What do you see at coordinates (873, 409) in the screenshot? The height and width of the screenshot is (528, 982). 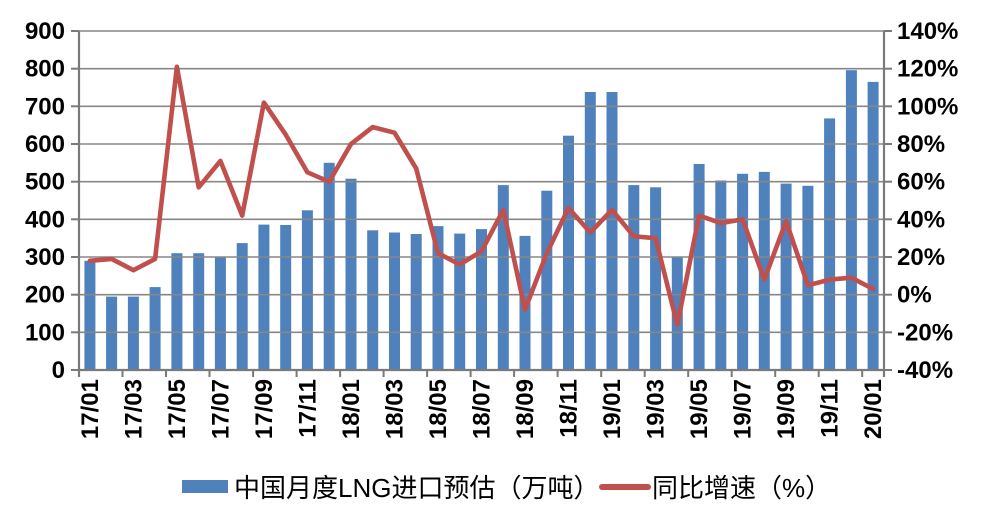 I see `x-axis-label: 20/01` at bounding box center [873, 409].